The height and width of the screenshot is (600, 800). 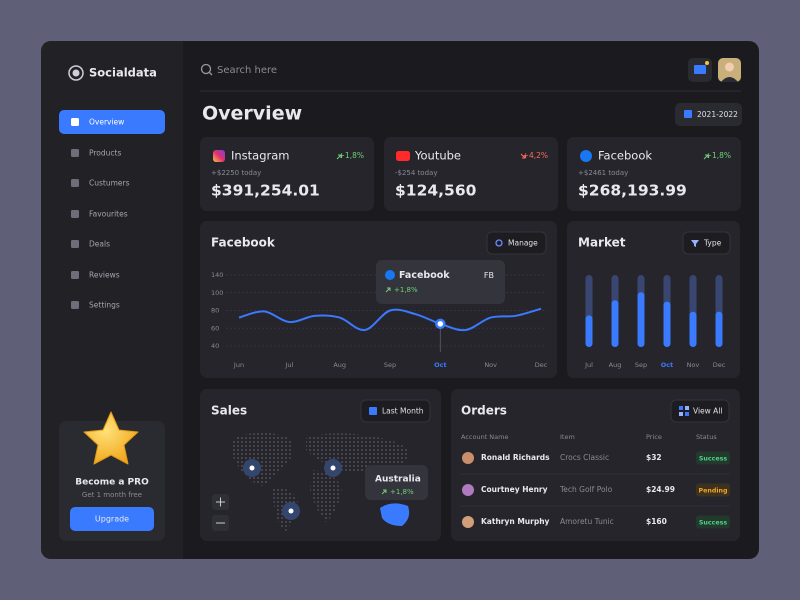 I want to click on tooltip-country: Australia, so click(x=398, y=480).